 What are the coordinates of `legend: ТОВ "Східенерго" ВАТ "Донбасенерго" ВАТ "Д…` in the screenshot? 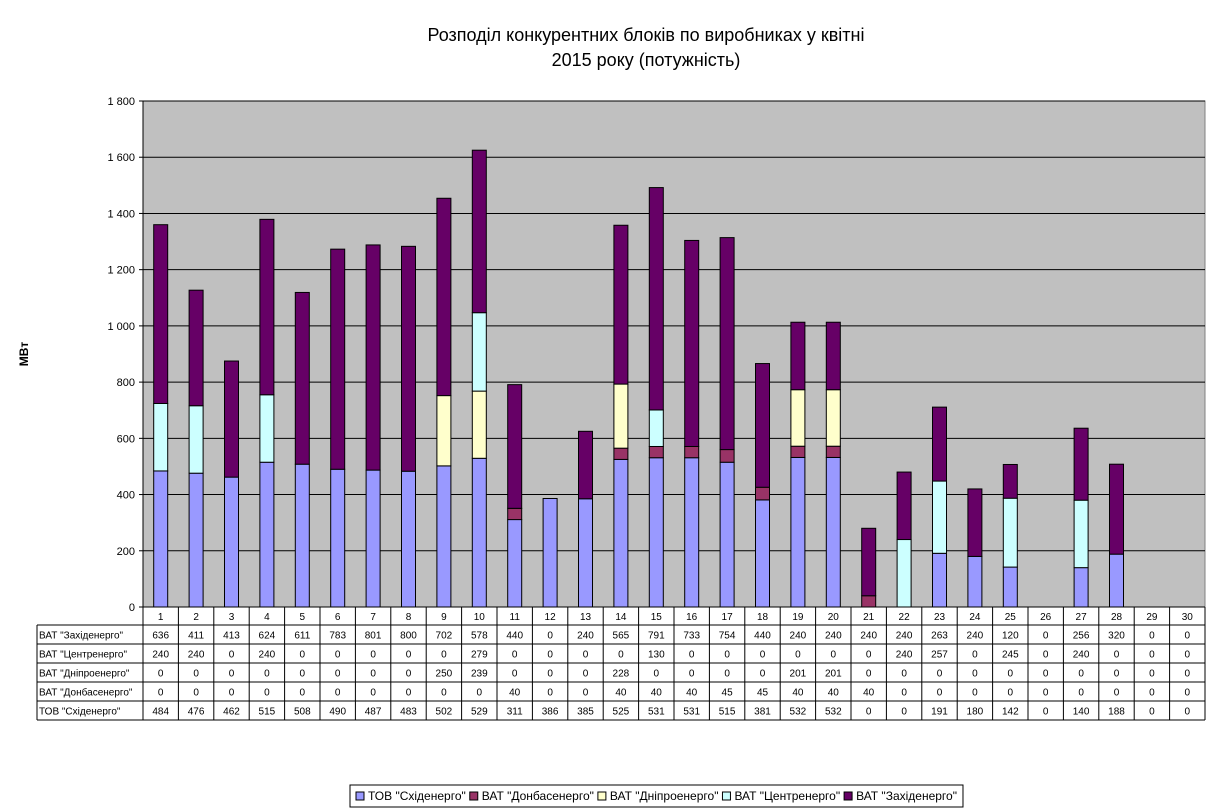 It's located at (656, 796).